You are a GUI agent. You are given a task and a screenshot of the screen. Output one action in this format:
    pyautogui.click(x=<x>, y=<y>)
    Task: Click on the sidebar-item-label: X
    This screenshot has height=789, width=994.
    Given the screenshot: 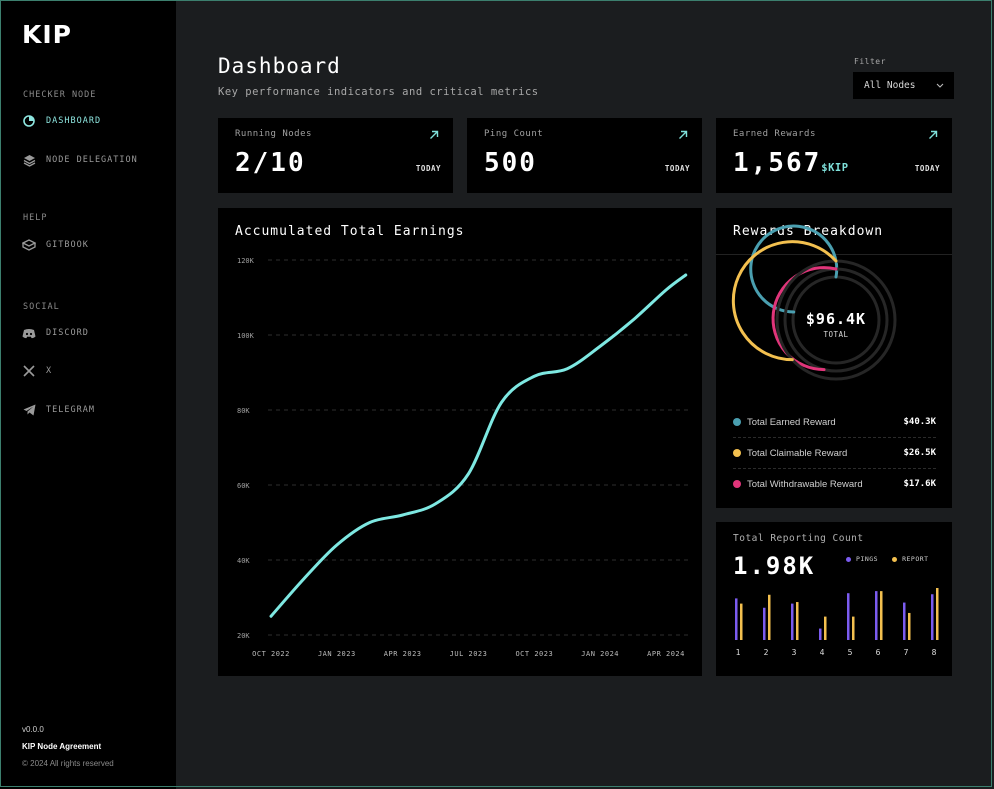 What is the action you would take?
    pyautogui.click(x=49, y=371)
    